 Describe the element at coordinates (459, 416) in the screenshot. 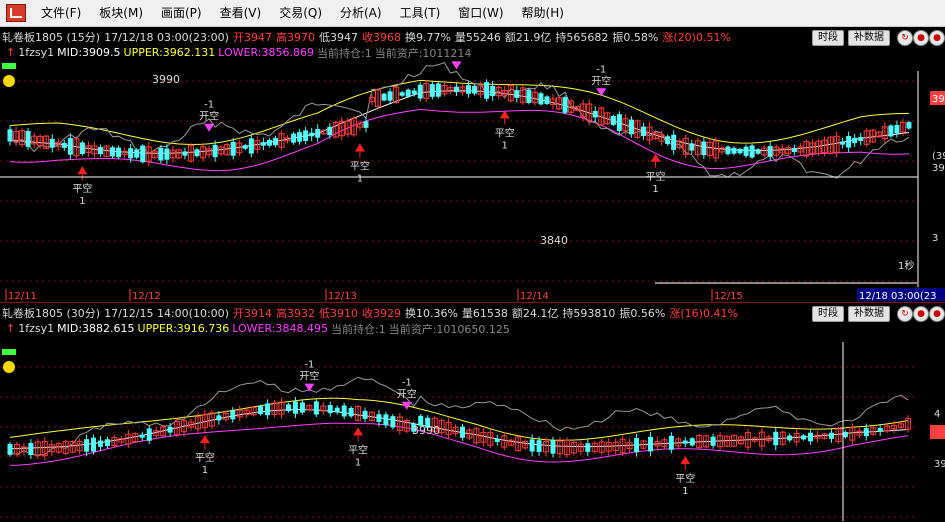

I see `equity-curve-line` at that location.